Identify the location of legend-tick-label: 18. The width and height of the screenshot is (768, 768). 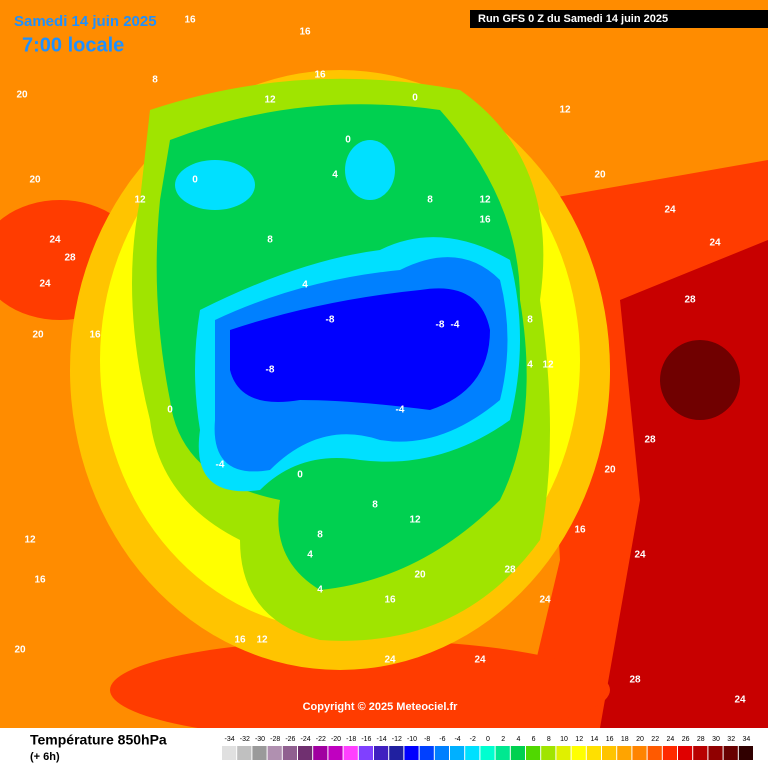
(625, 739).